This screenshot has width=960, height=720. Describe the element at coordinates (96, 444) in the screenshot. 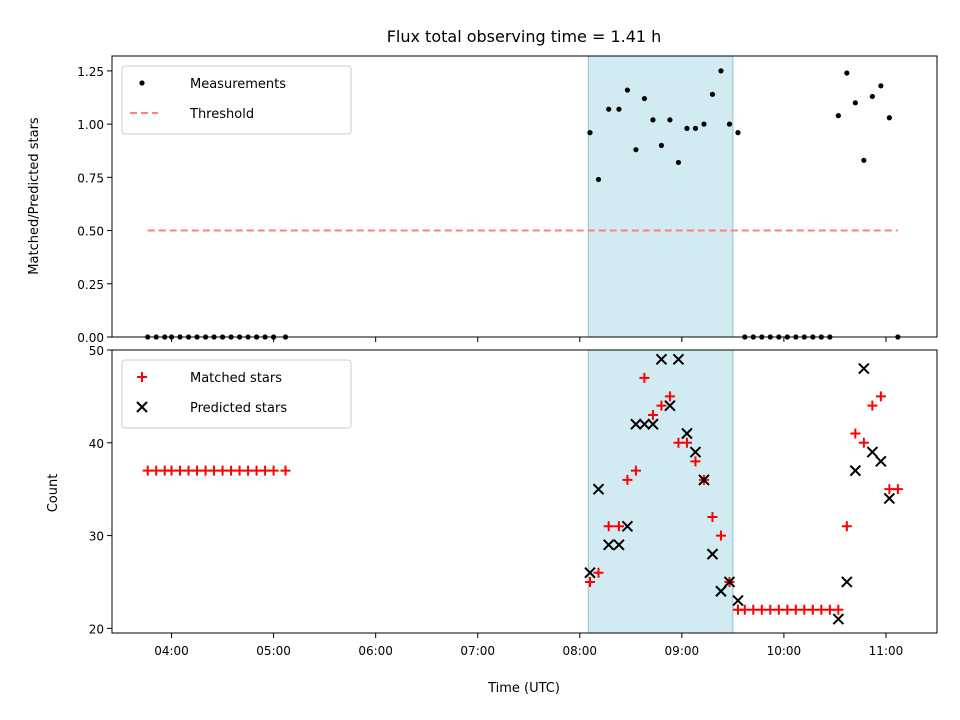

I see `bottom-y-tick-label: 40` at that location.